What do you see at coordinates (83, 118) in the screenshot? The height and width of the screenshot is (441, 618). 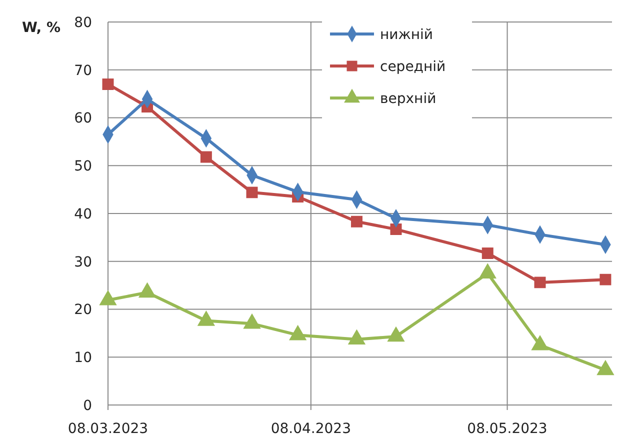 I see `y-tick-label: 60` at bounding box center [83, 118].